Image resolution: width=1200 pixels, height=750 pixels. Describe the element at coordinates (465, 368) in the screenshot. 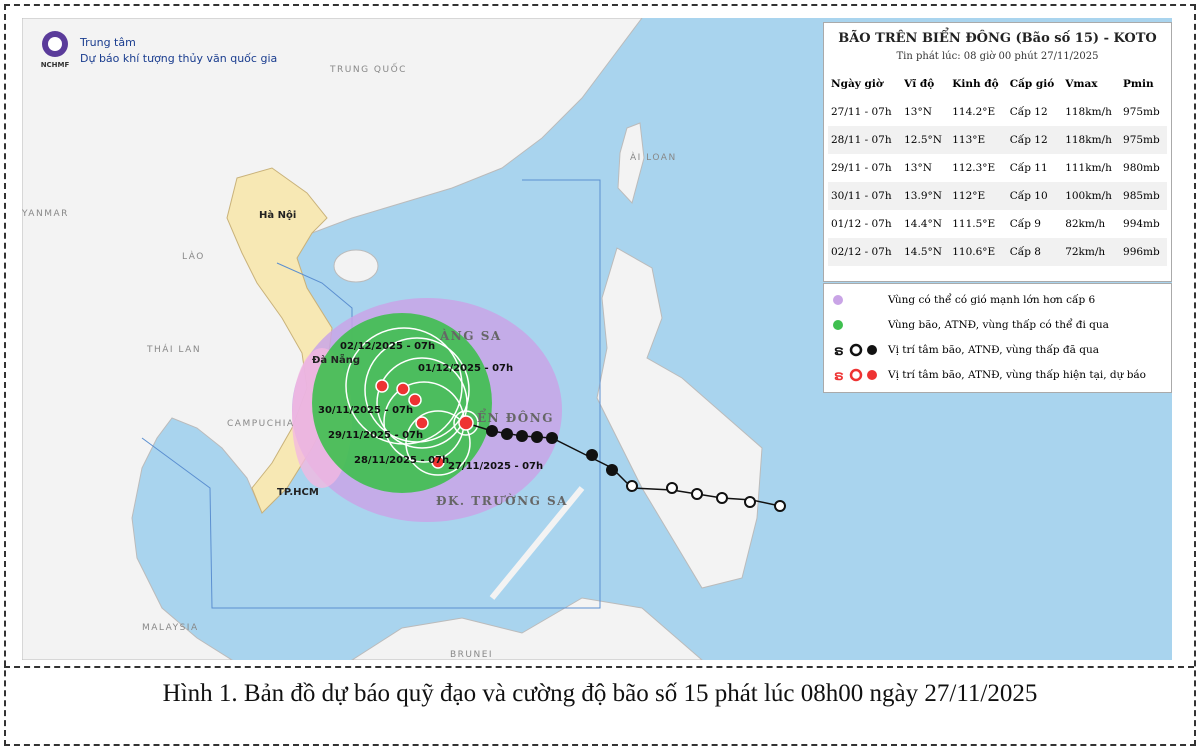

I see `track-label: 01/12/2025 - 07h` at that location.